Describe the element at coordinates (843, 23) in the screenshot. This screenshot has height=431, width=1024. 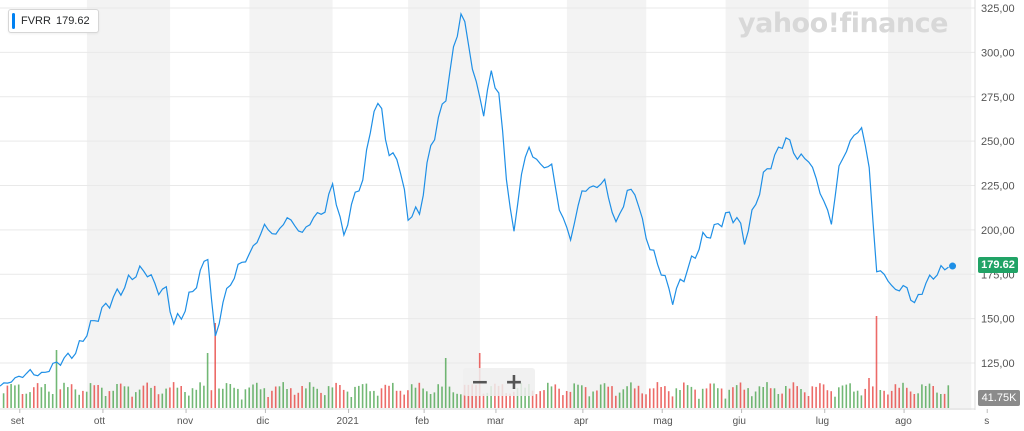
I see `yahoo-finance-logo: yahoo!finance` at that location.